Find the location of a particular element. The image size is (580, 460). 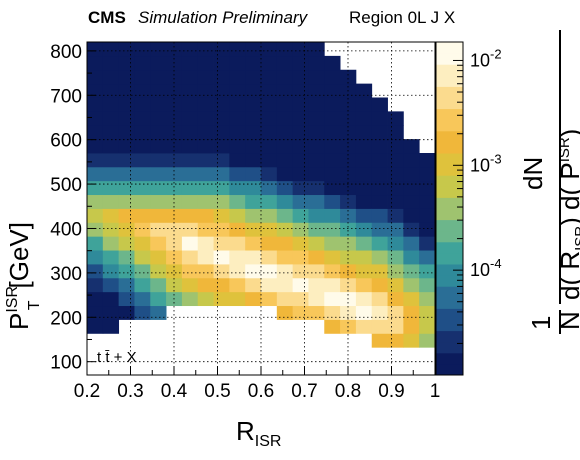

y-tick-label: 500 is located at coordinates (66, 185).